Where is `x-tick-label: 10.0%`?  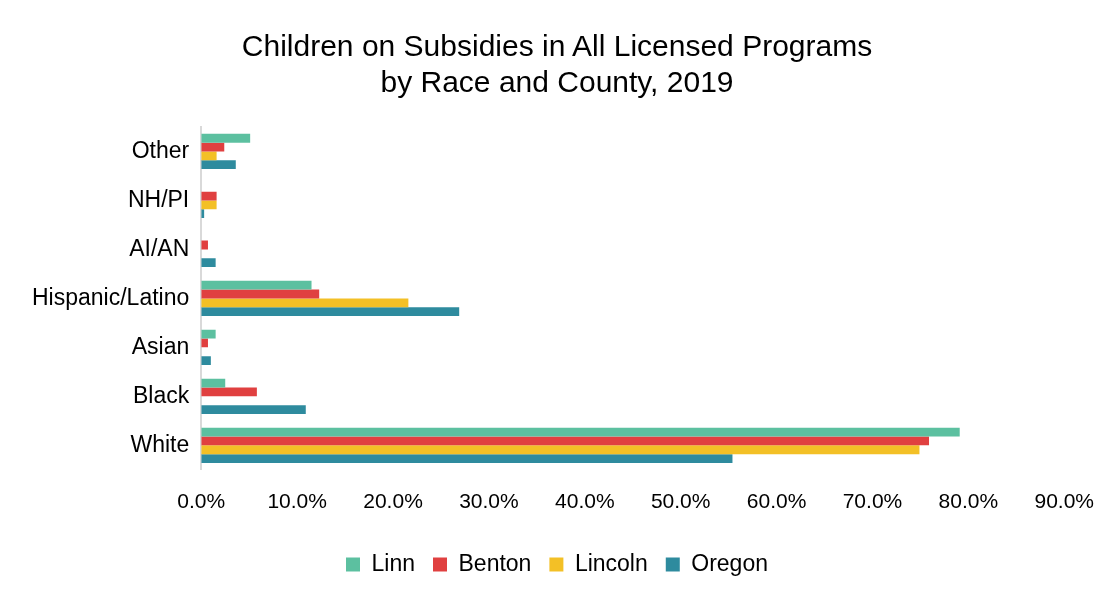
x-tick-label: 10.0% is located at coordinates (297, 501).